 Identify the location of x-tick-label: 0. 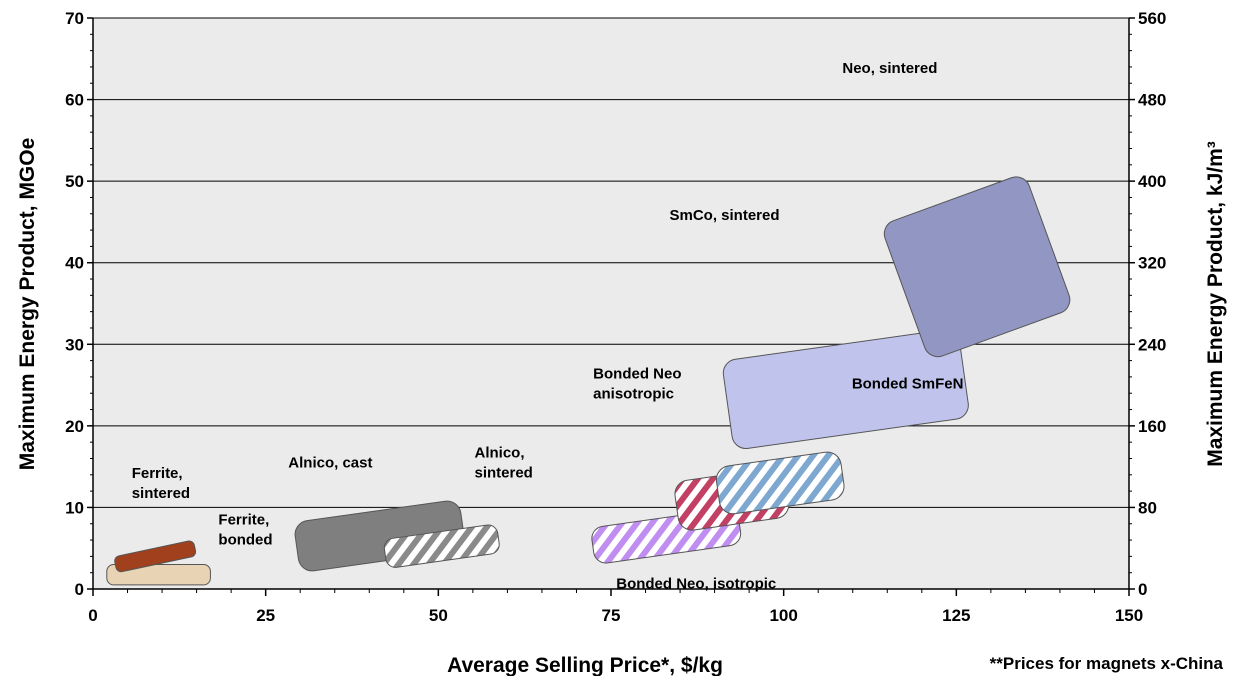
(92, 615).